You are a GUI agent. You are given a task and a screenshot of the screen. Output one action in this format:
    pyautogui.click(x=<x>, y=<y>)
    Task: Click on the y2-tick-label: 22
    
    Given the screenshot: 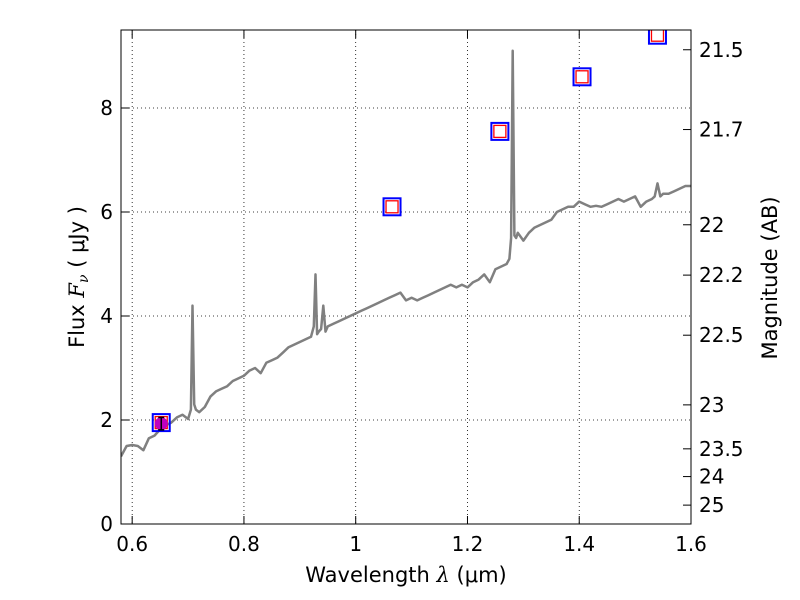 What is the action you would take?
    pyautogui.click(x=711, y=225)
    